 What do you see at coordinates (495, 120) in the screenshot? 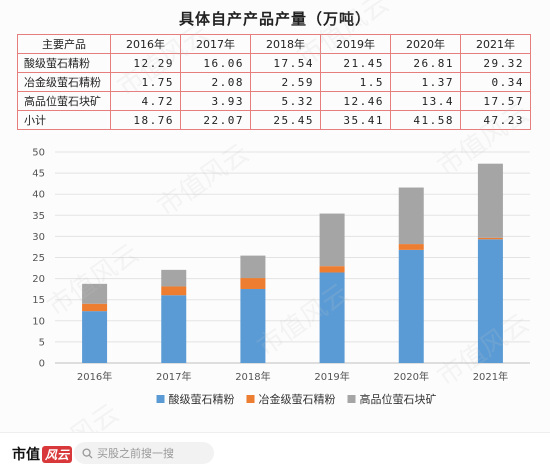
I see `table-cell: 47.23` at bounding box center [495, 120].